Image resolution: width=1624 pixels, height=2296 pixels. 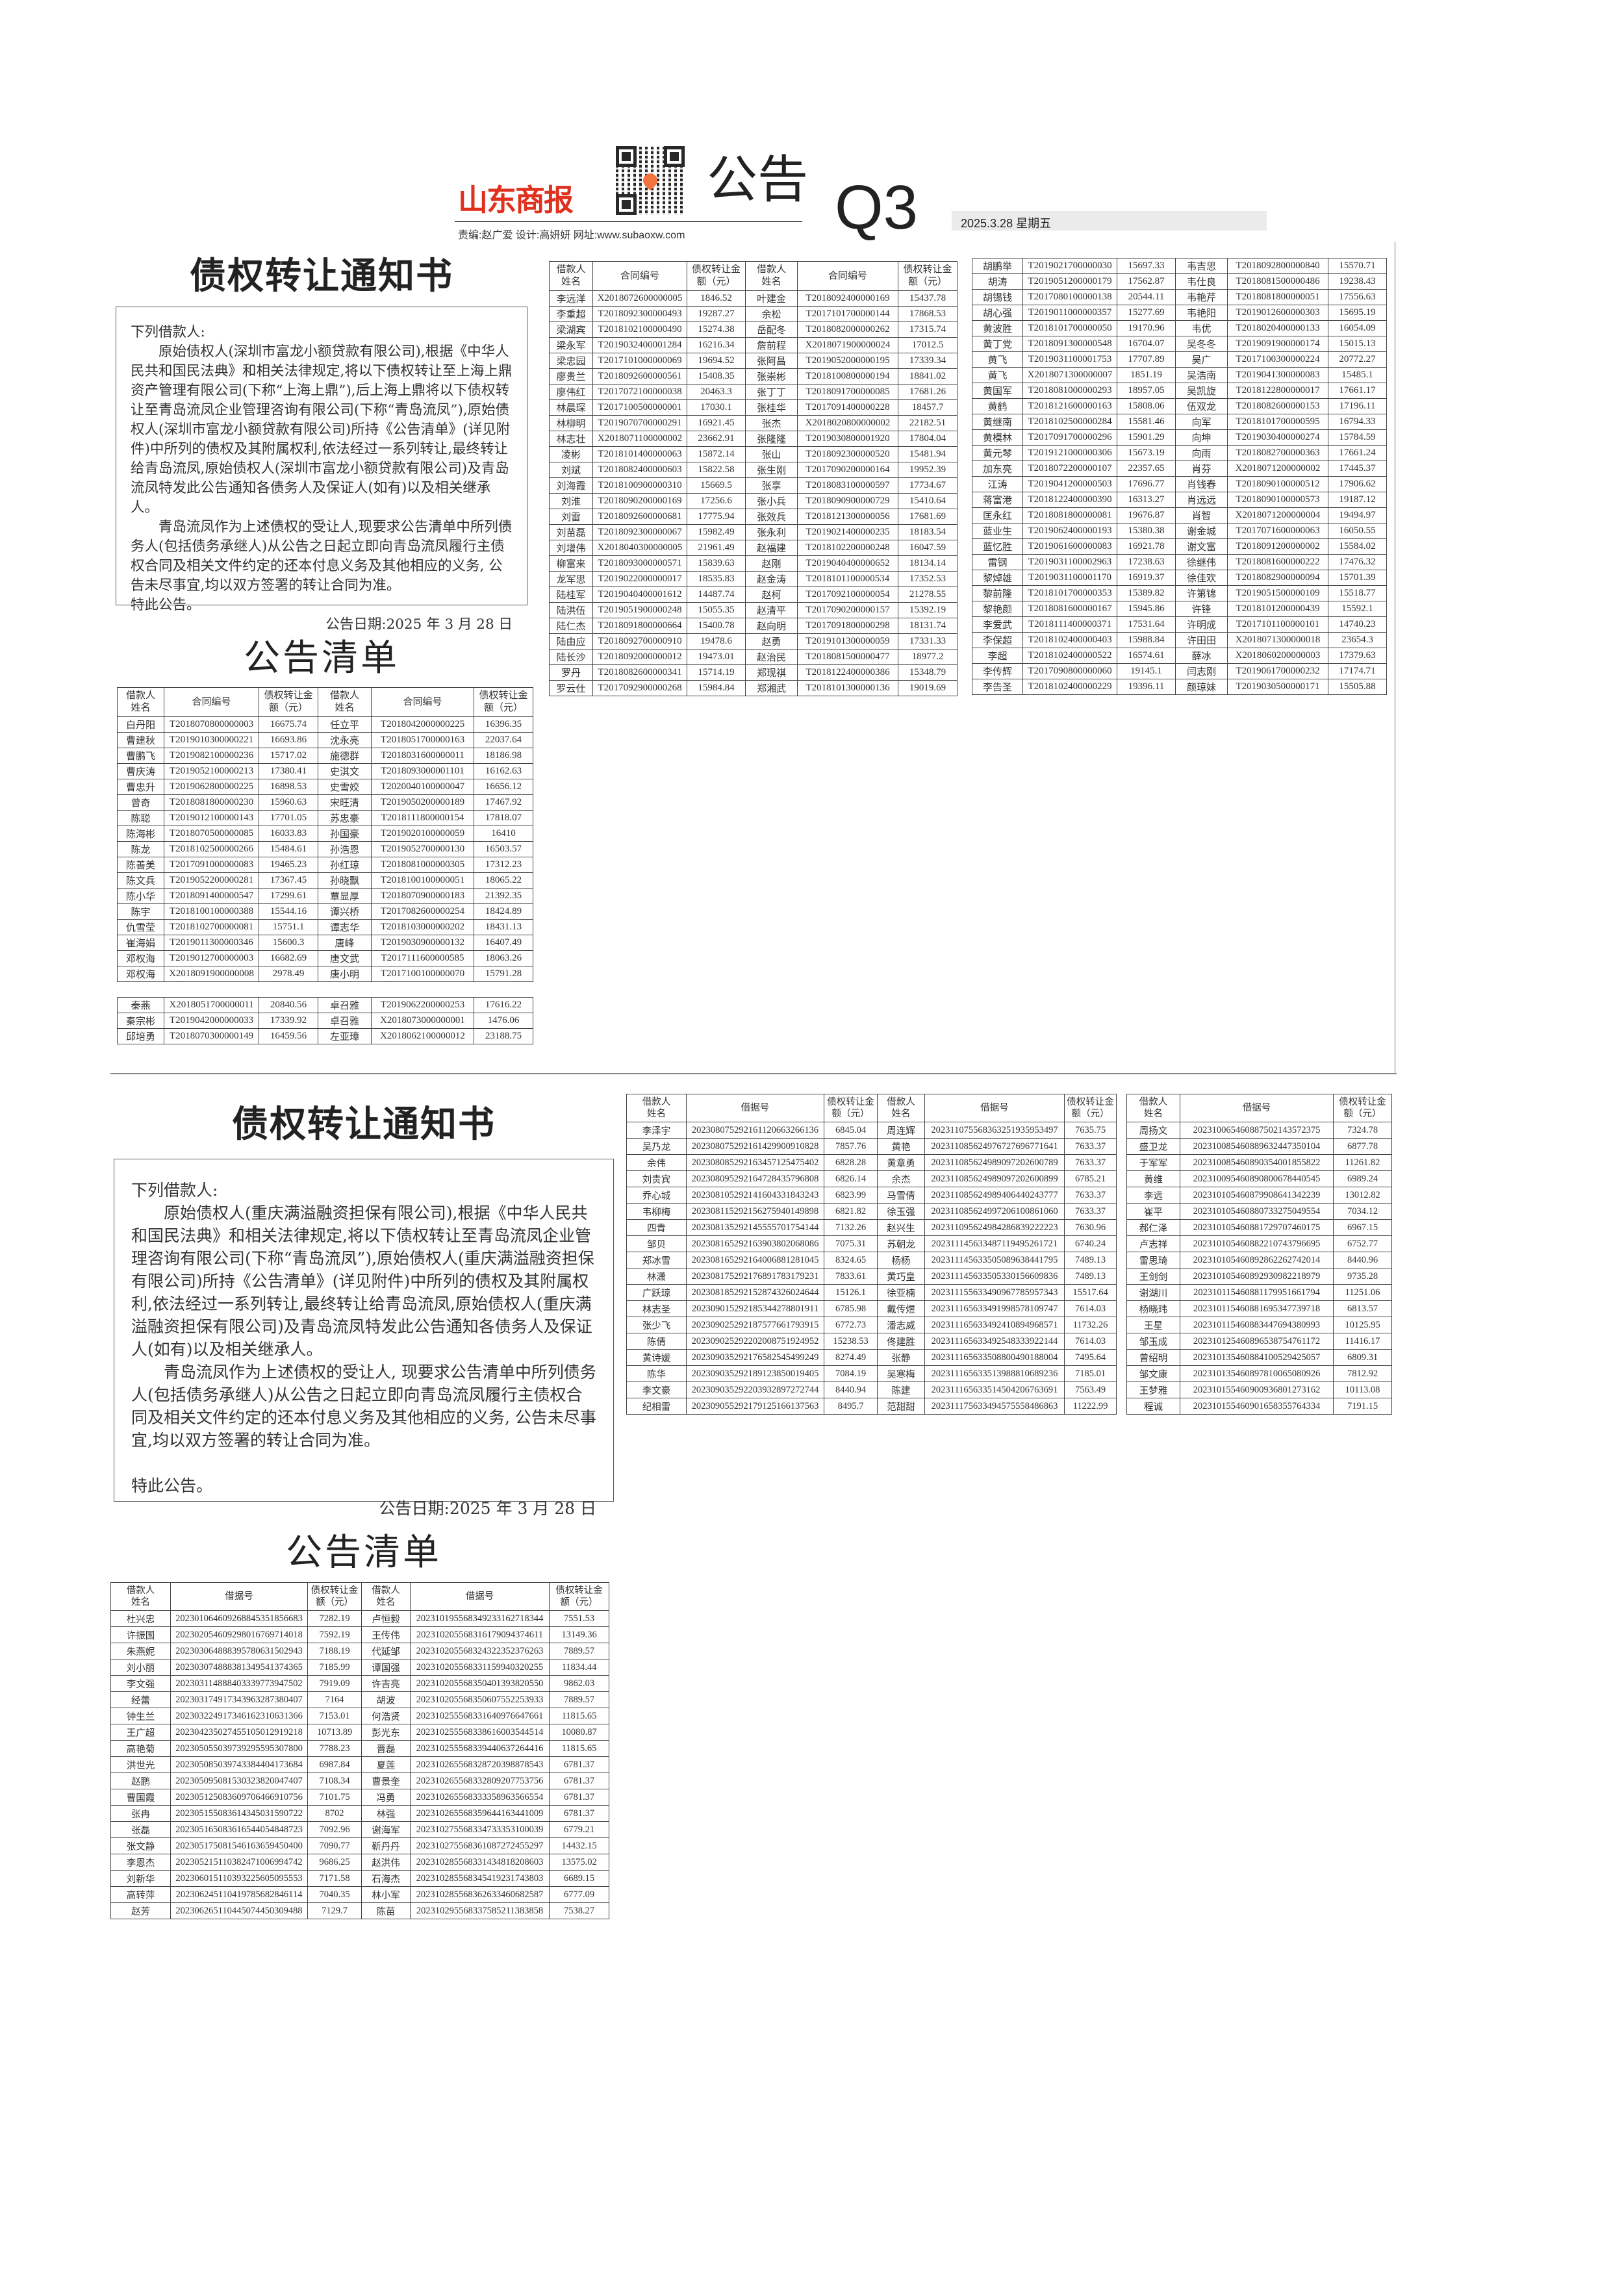 I want to click on transfer-amount-cell: 6740.24, so click(x=1090, y=1243).